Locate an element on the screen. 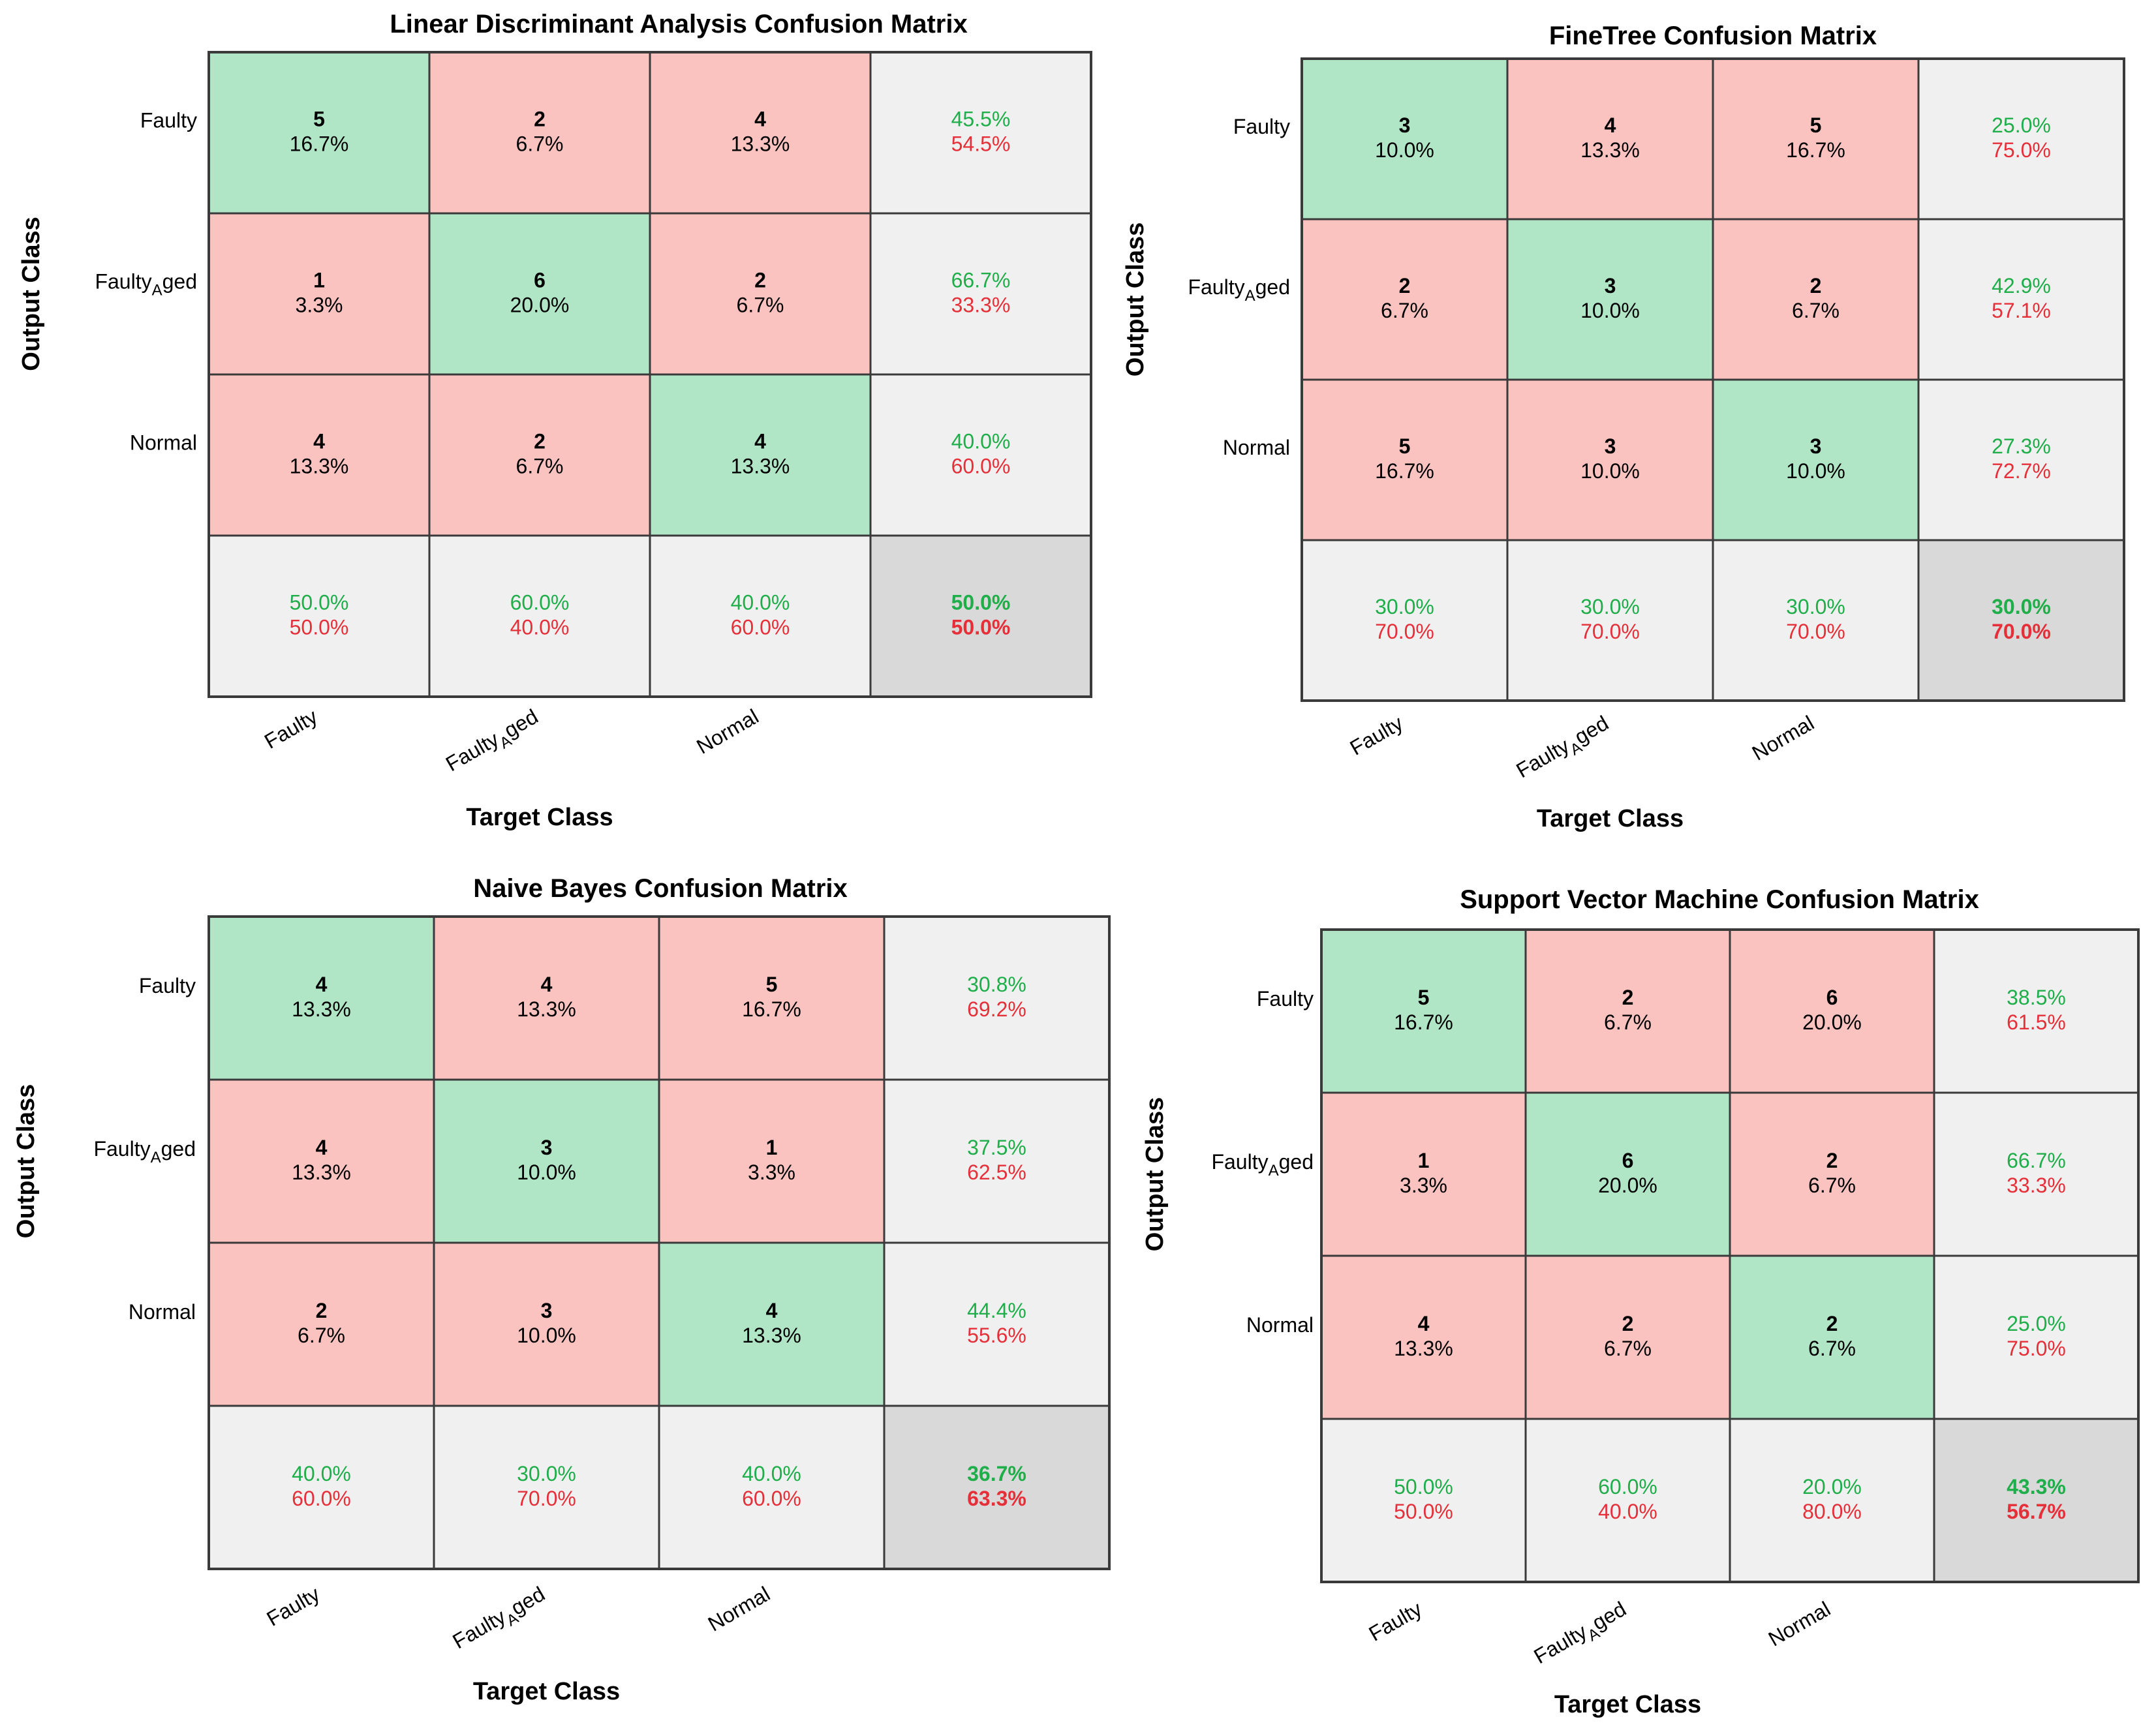  summary-correct-percent: 20.0% is located at coordinates (1832, 1486).